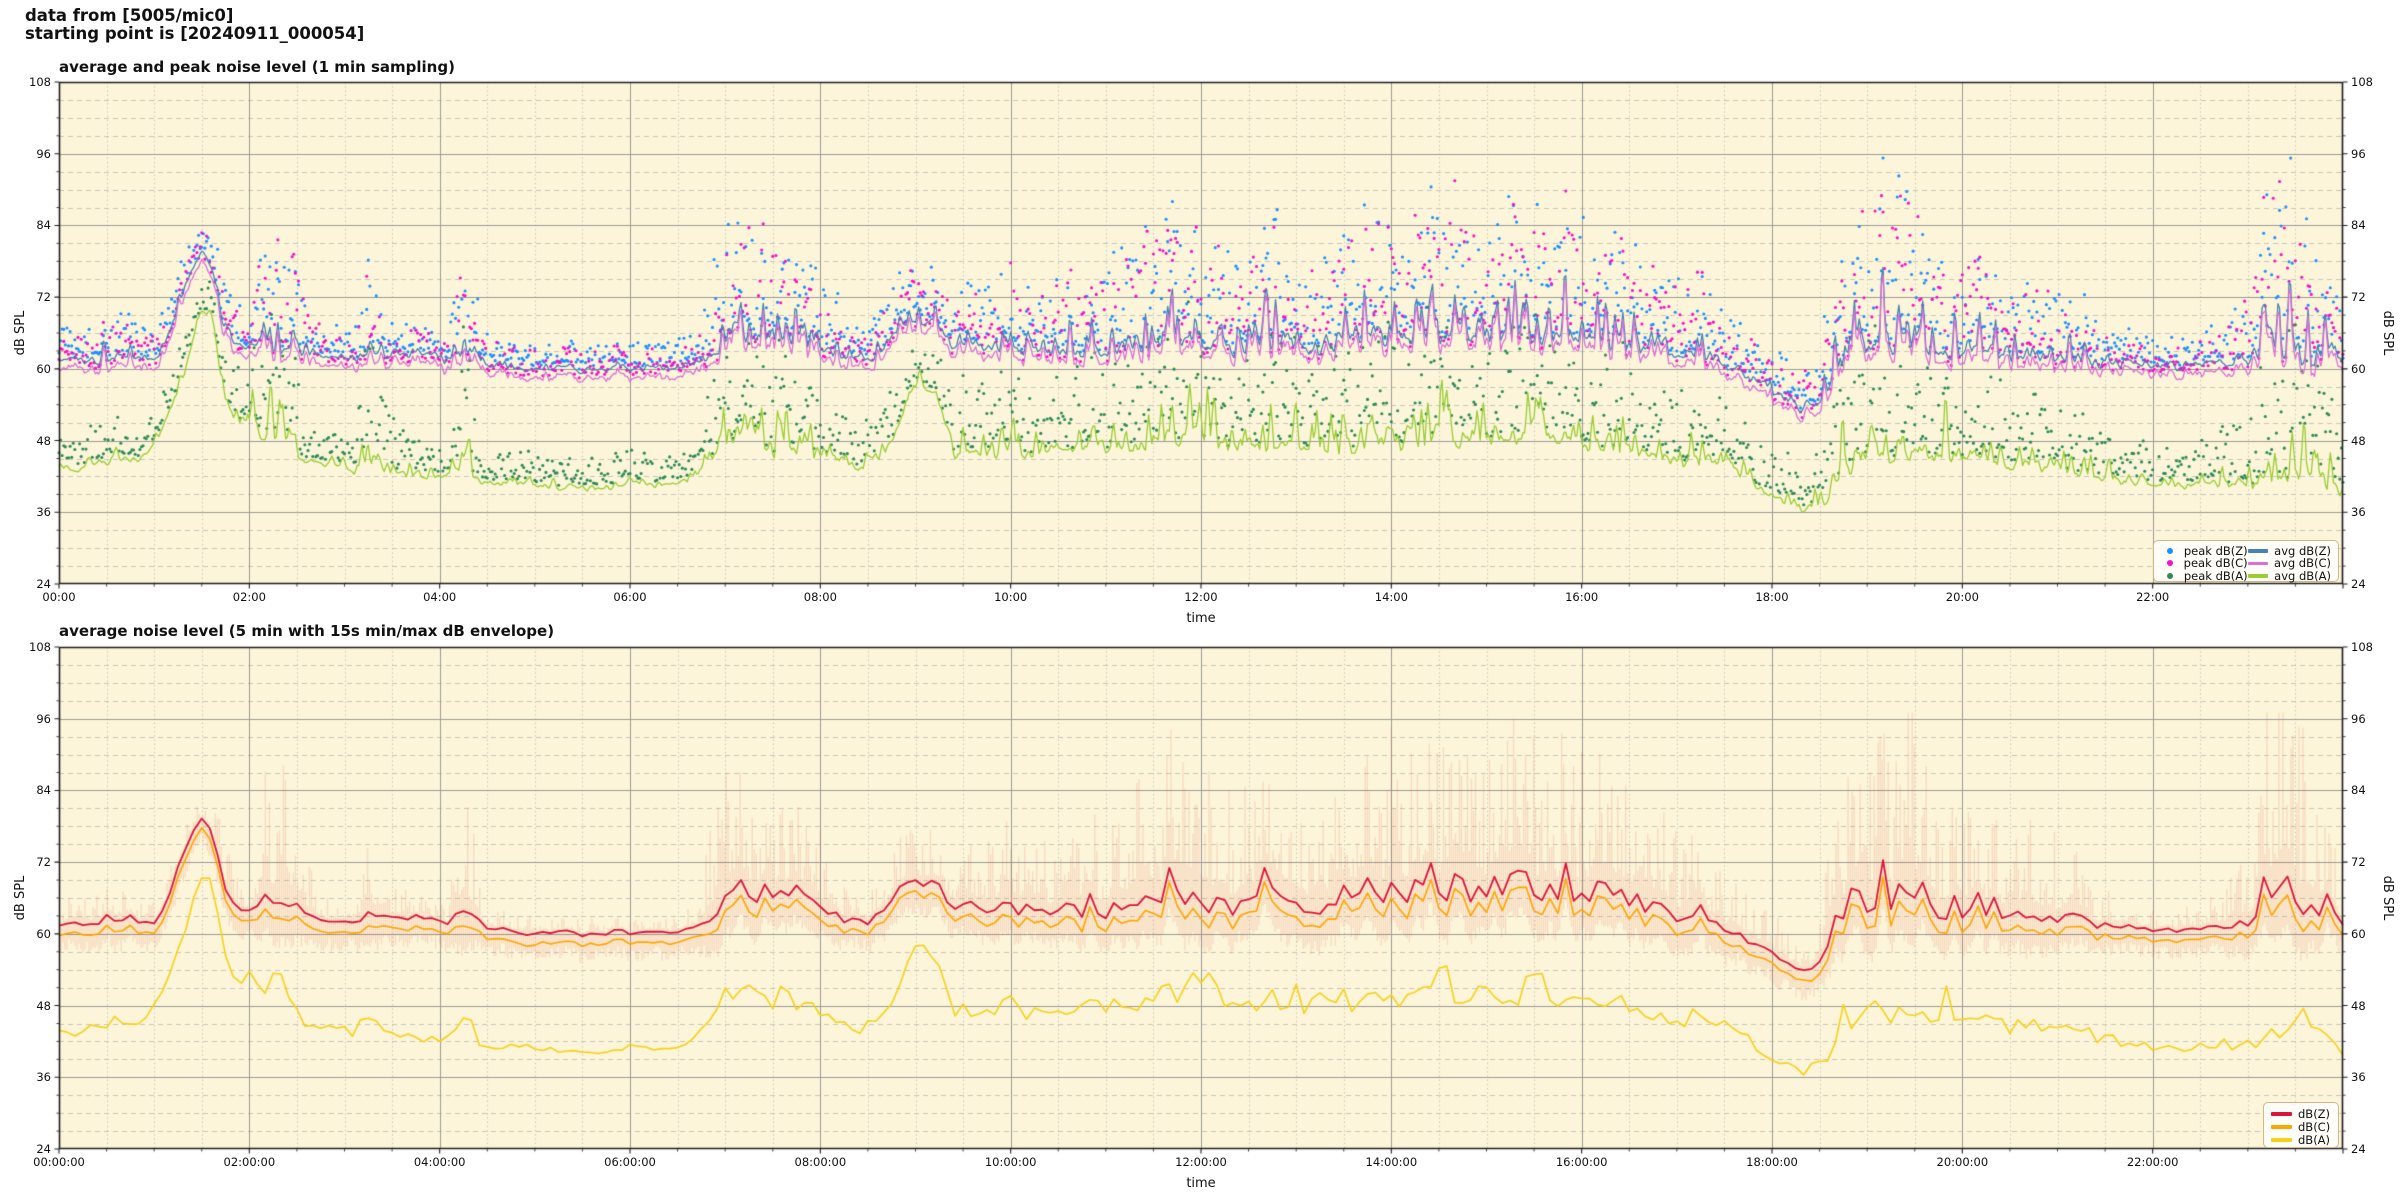  I want to click on x-tick: 04:00:00, so click(439, 1162).